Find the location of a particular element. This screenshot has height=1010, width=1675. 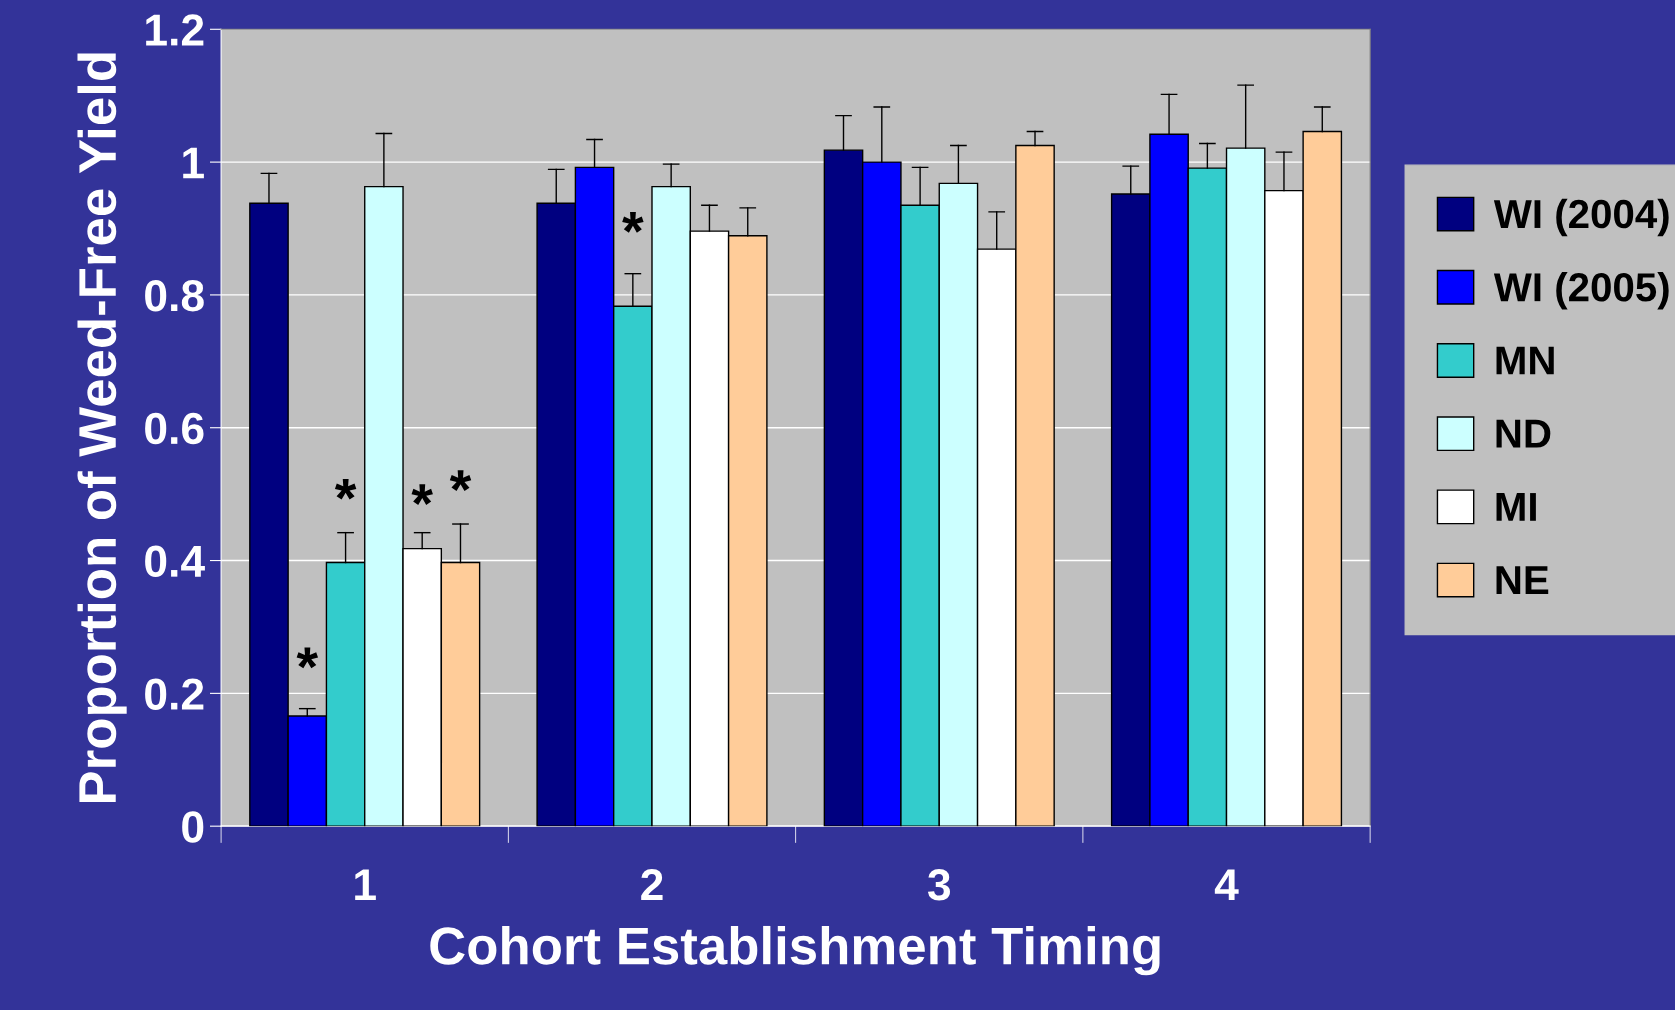

legend-label: ND is located at coordinates (1523, 433).